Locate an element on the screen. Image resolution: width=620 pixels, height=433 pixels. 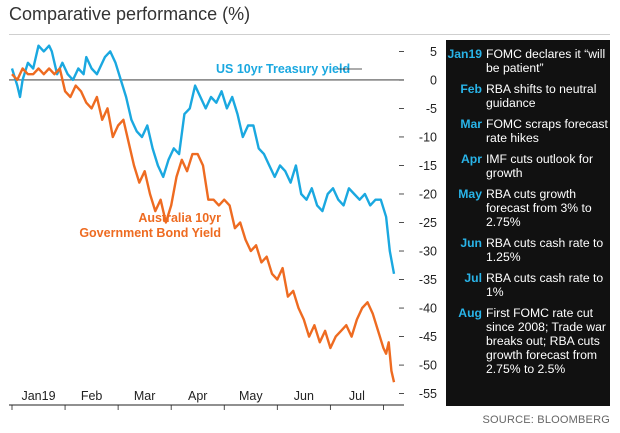
y-tick-label: 0 is located at coordinates (433, 80).